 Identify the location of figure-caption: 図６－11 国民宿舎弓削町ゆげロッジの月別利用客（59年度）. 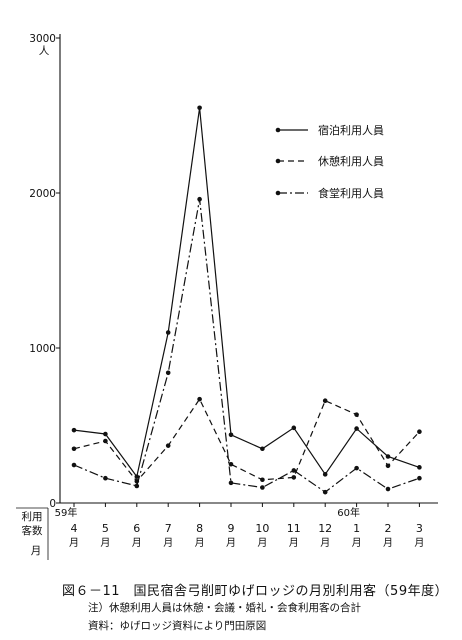
(255, 591).